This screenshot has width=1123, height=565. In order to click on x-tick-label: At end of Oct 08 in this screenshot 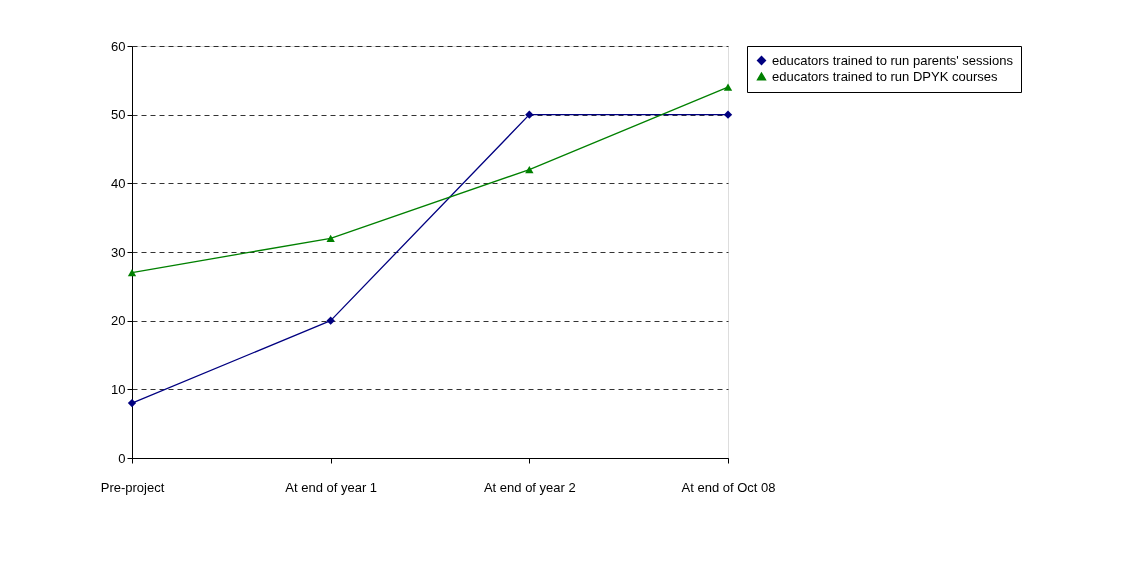, I will do `click(728, 487)`.